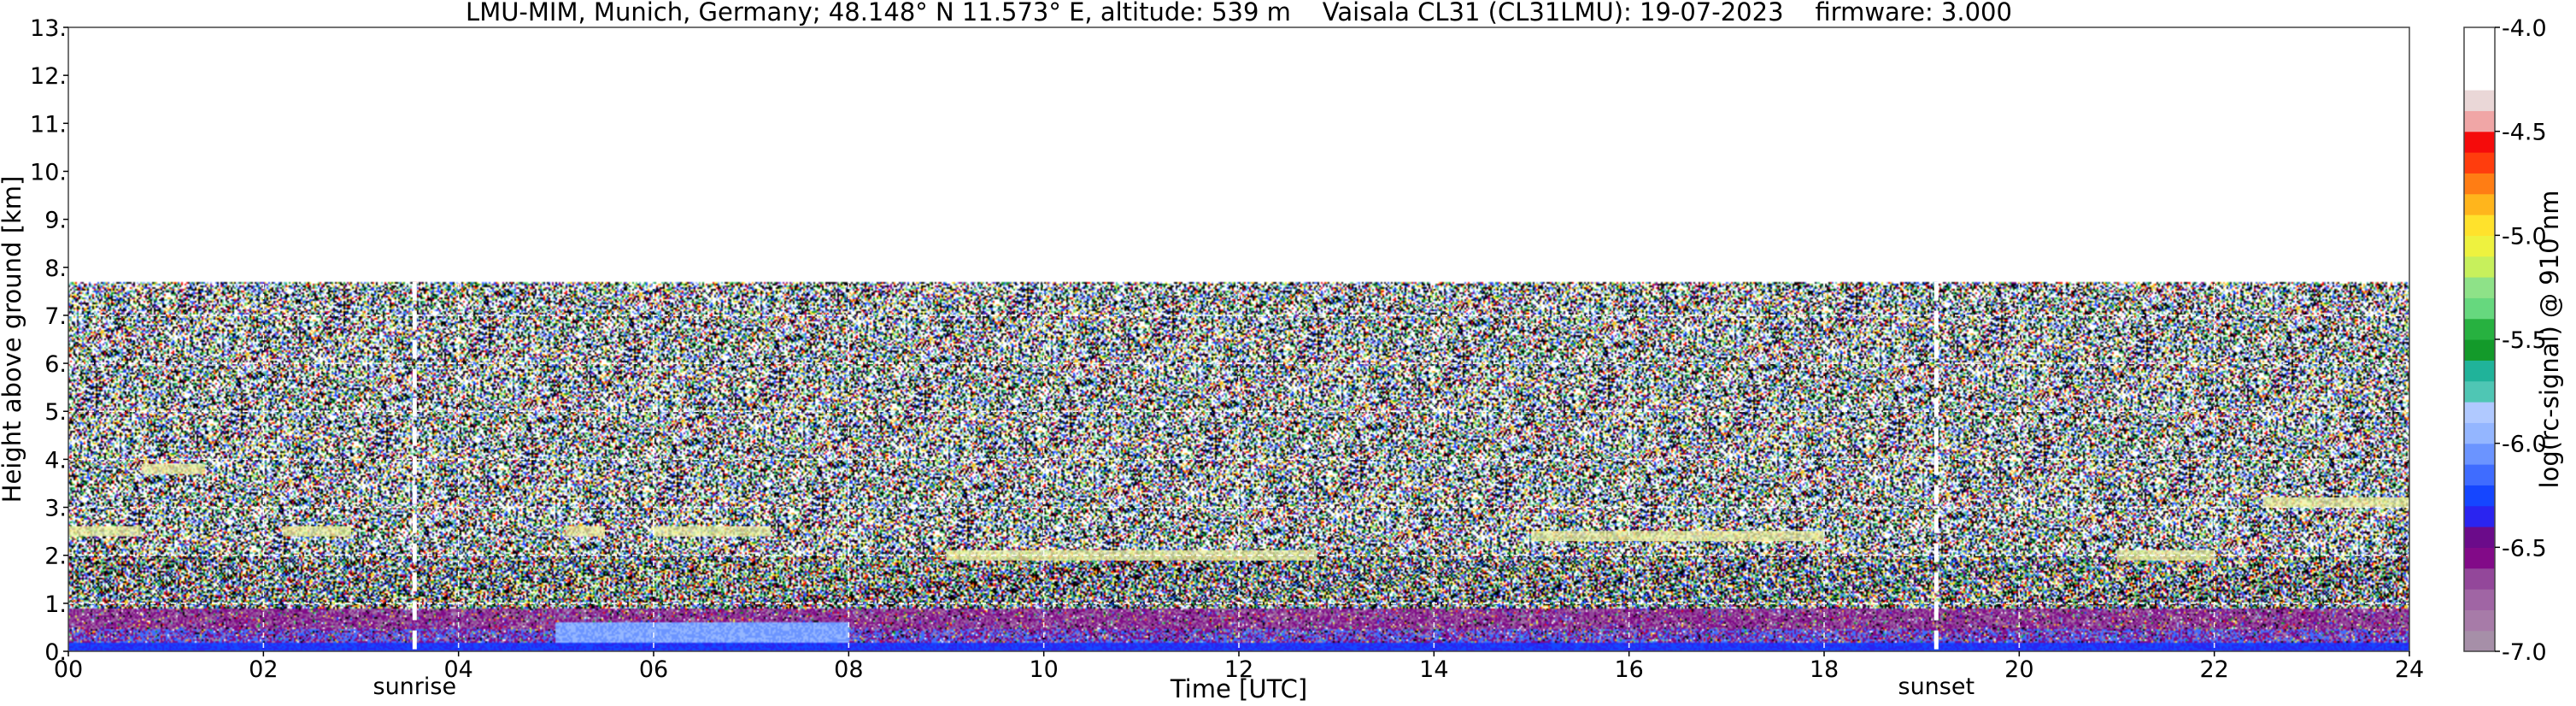  Describe the element at coordinates (48, 172) in the screenshot. I see `y-tick-label: 10.` at that location.